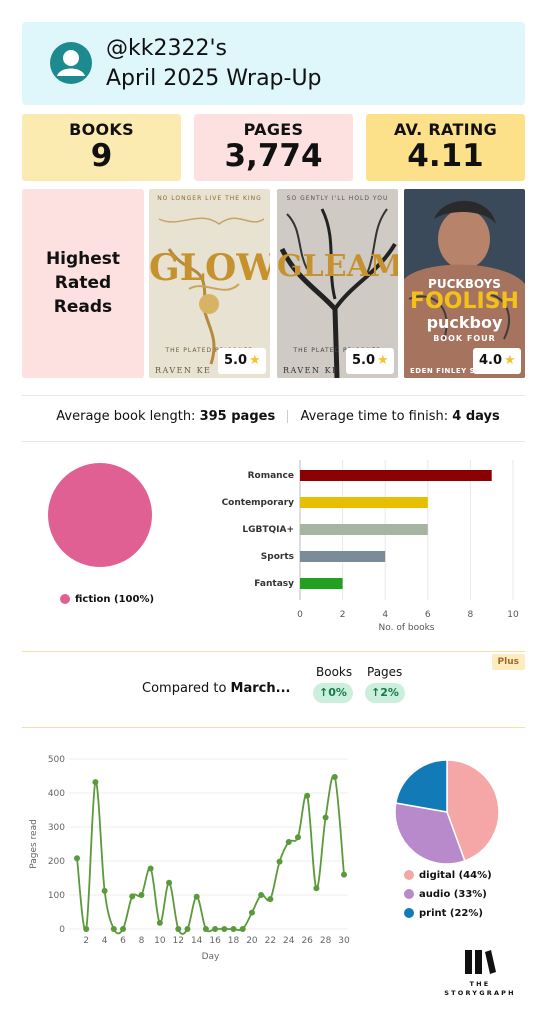 Image resolution: width=556 pixels, height=1024 pixels. I want to click on cover-art-glow, so click(211, 291).